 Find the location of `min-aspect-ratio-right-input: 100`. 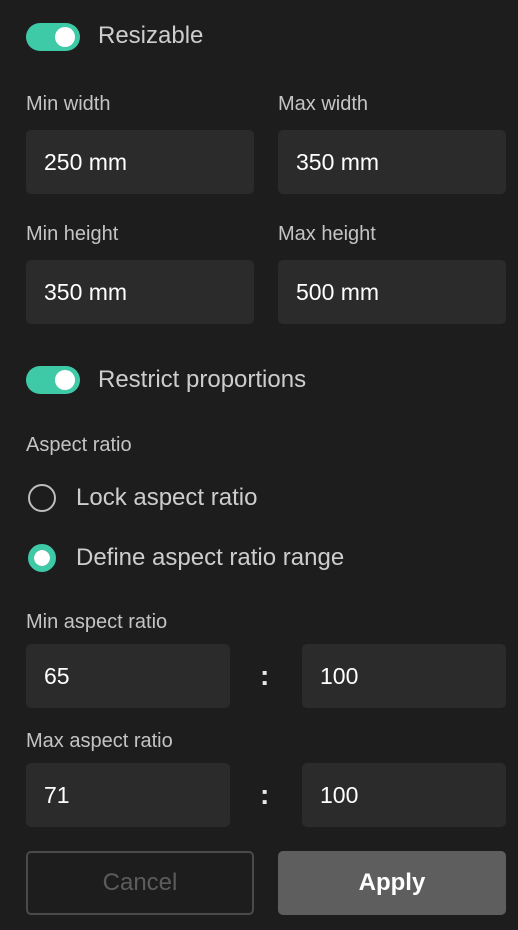

min-aspect-ratio-right-input: 100 is located at coordinates (404, 676).